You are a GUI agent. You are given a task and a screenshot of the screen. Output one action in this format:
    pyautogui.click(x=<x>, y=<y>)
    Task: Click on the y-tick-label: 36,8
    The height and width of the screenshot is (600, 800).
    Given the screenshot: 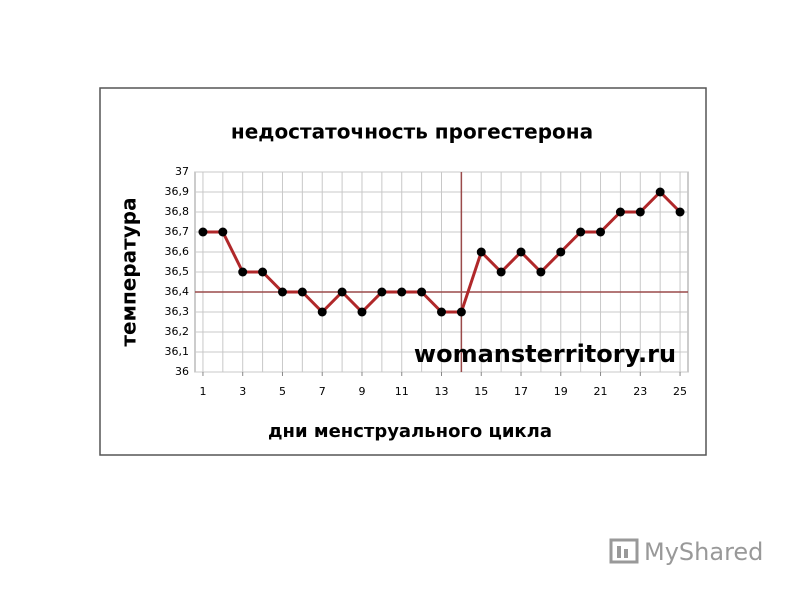 What is the action you would take?
    pyautogui.click(x=177, y=211)
    